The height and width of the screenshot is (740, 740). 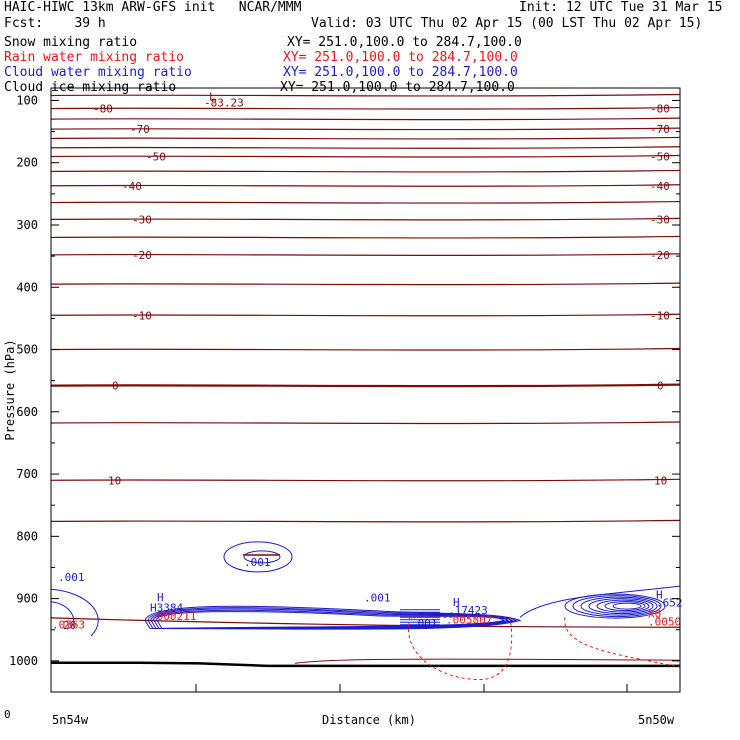 I want to click on y-tick-label: 600, so click(x=27, y=412).